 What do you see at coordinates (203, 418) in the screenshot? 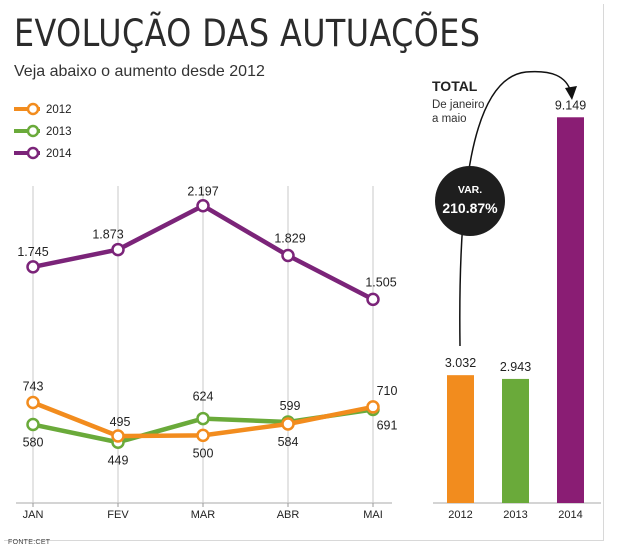
I see `data-point-2013-mar` at bounding box center [203, 418].